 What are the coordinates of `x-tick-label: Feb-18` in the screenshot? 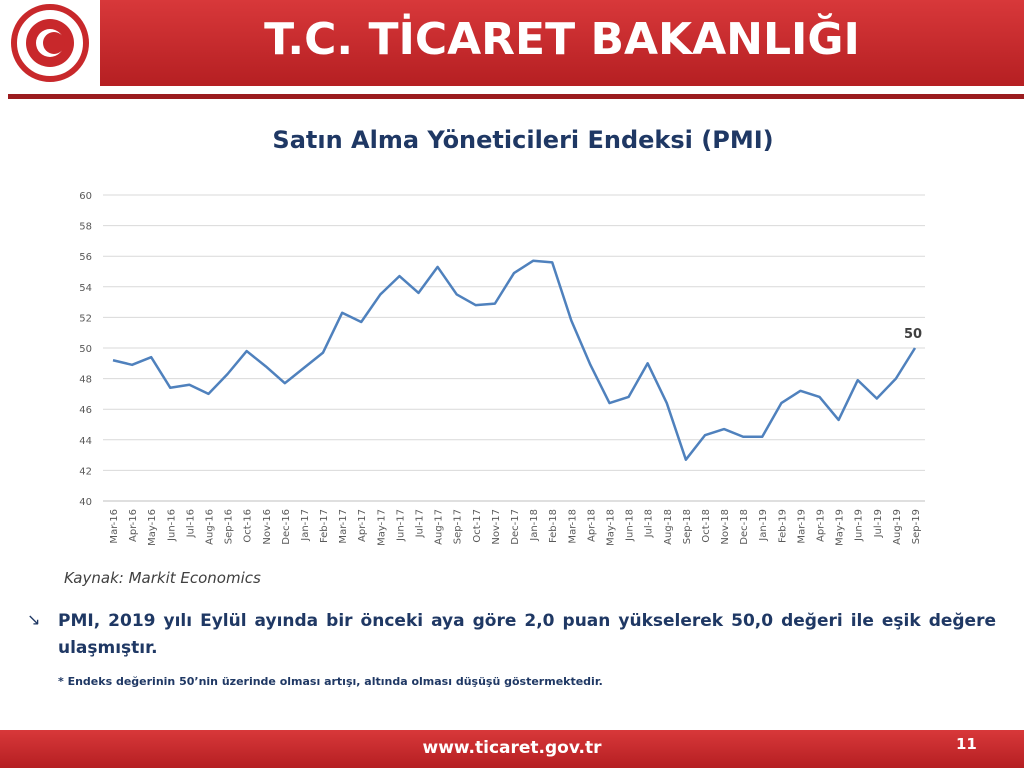 It's located at (553, 526).